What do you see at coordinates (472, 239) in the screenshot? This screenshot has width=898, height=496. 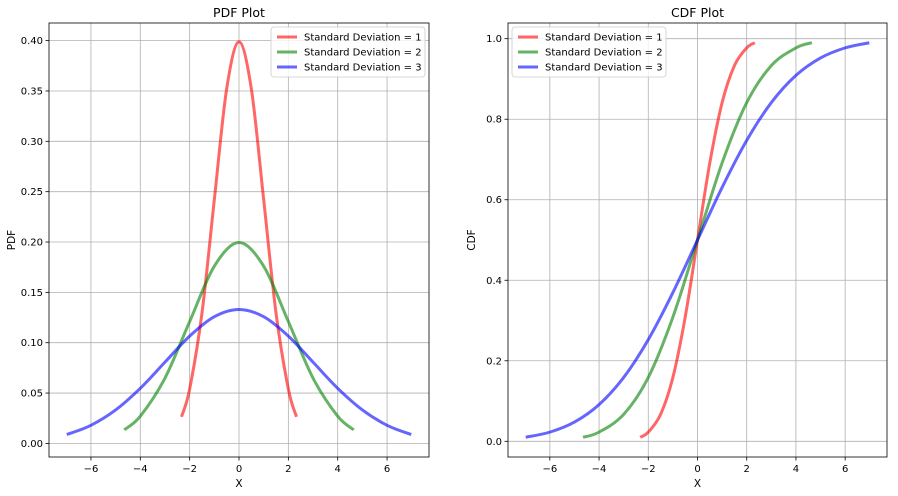 I see `cdf-y-axis-label: CDF` at bounding box center [472, 239].